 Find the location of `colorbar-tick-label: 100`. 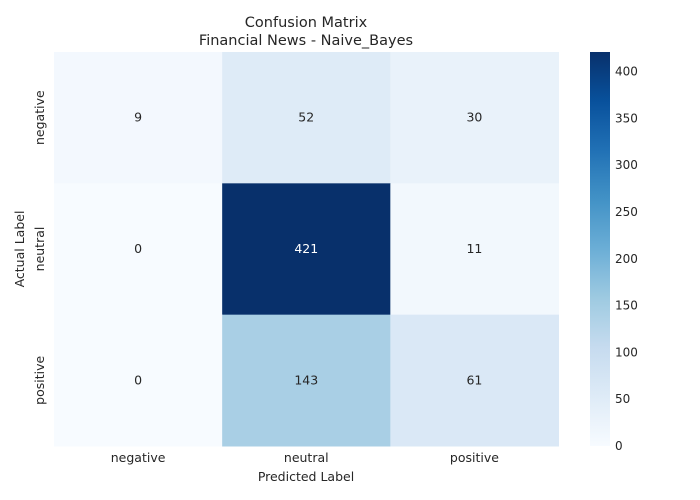

colorbar-tick-label: 100 is located at coordinates (626, 352).